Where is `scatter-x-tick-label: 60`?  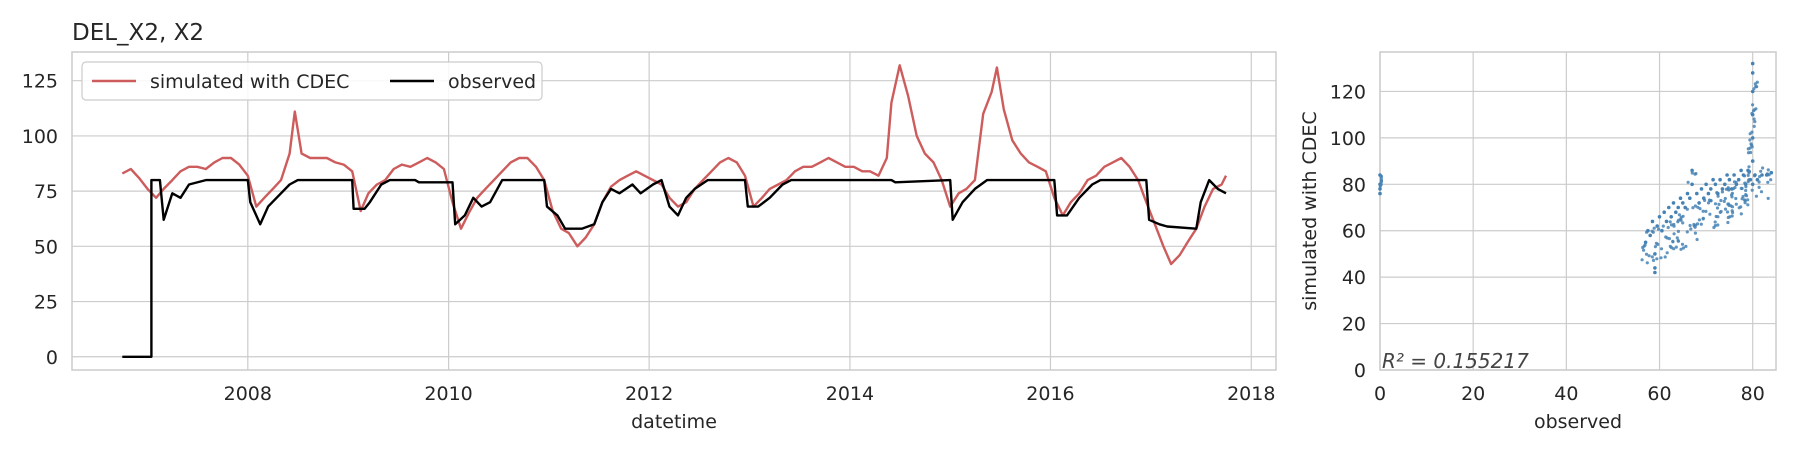 scatter-x-tick-label: 60 is located at coordinates (1659, 394).